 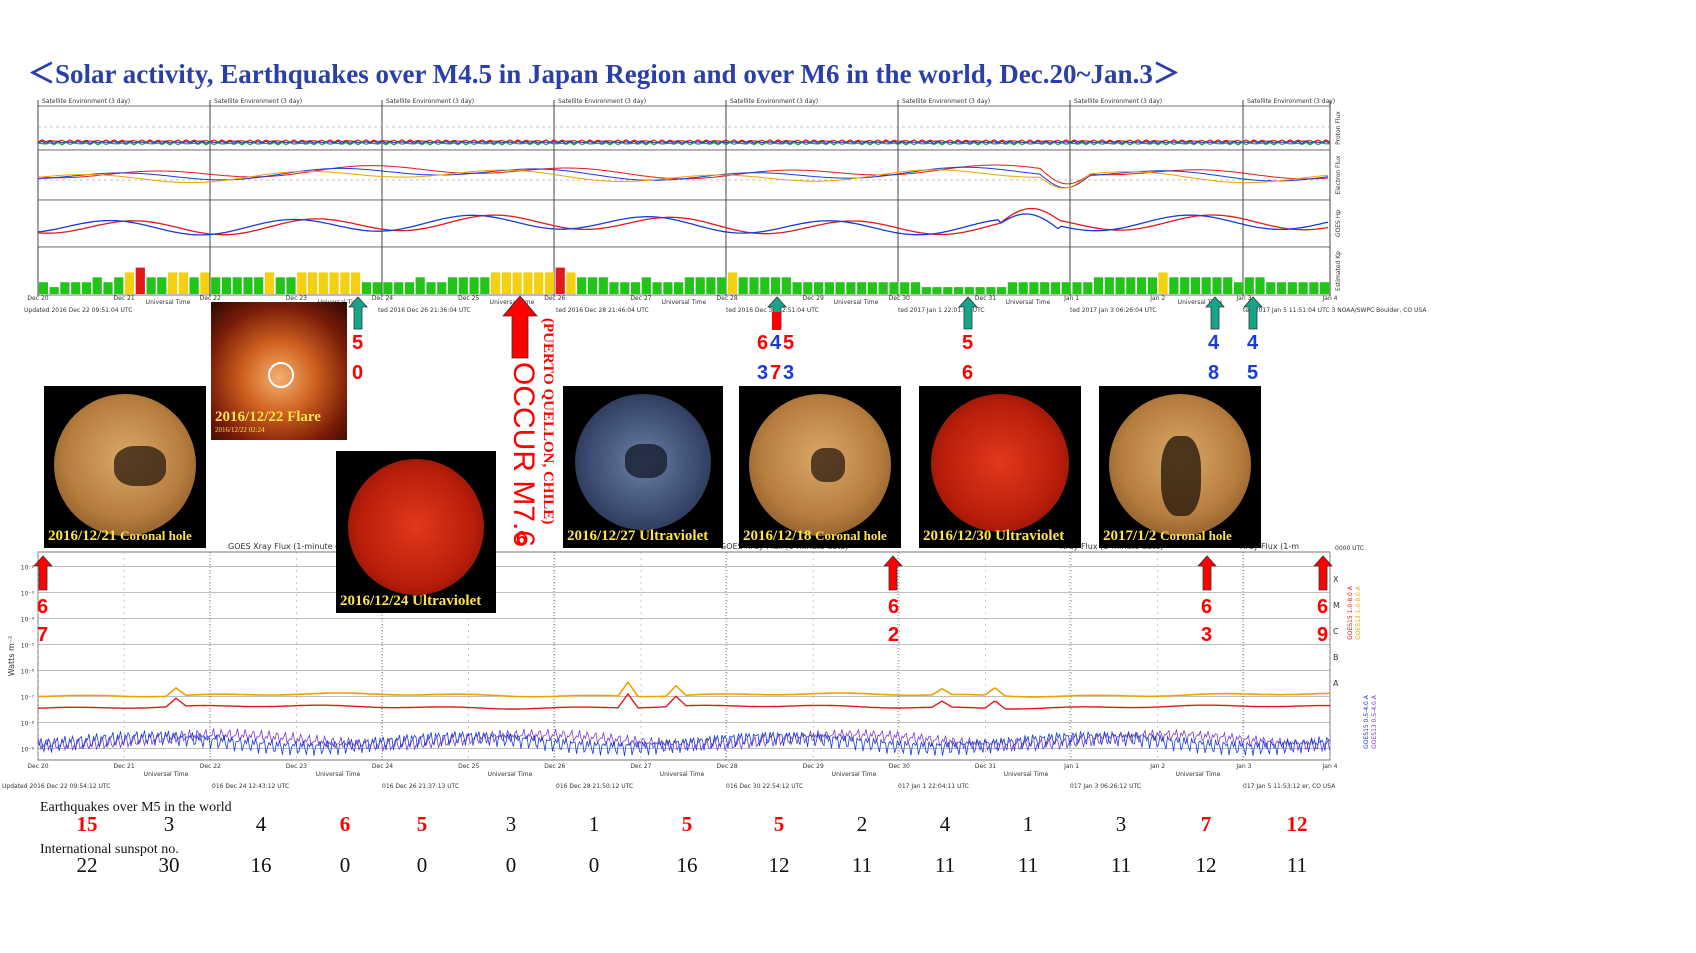 I want to click on sat-day-label: Dec 24, so click(x=382, y=298).